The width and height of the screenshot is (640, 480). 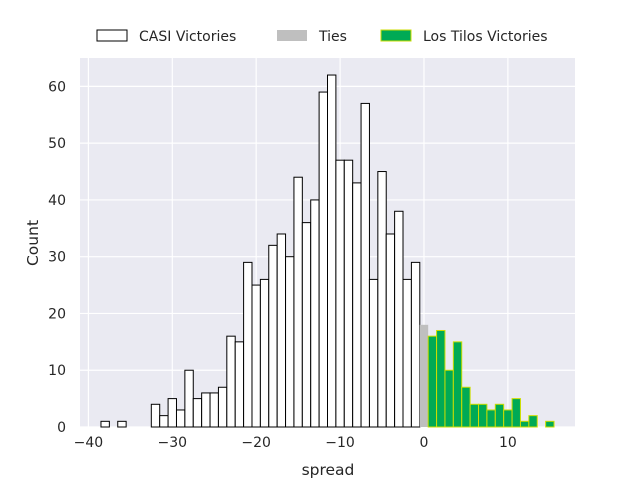 I want to click on x-tick-labels: −40 −30 −20 −10 0 10, so click(x=295, y=443).